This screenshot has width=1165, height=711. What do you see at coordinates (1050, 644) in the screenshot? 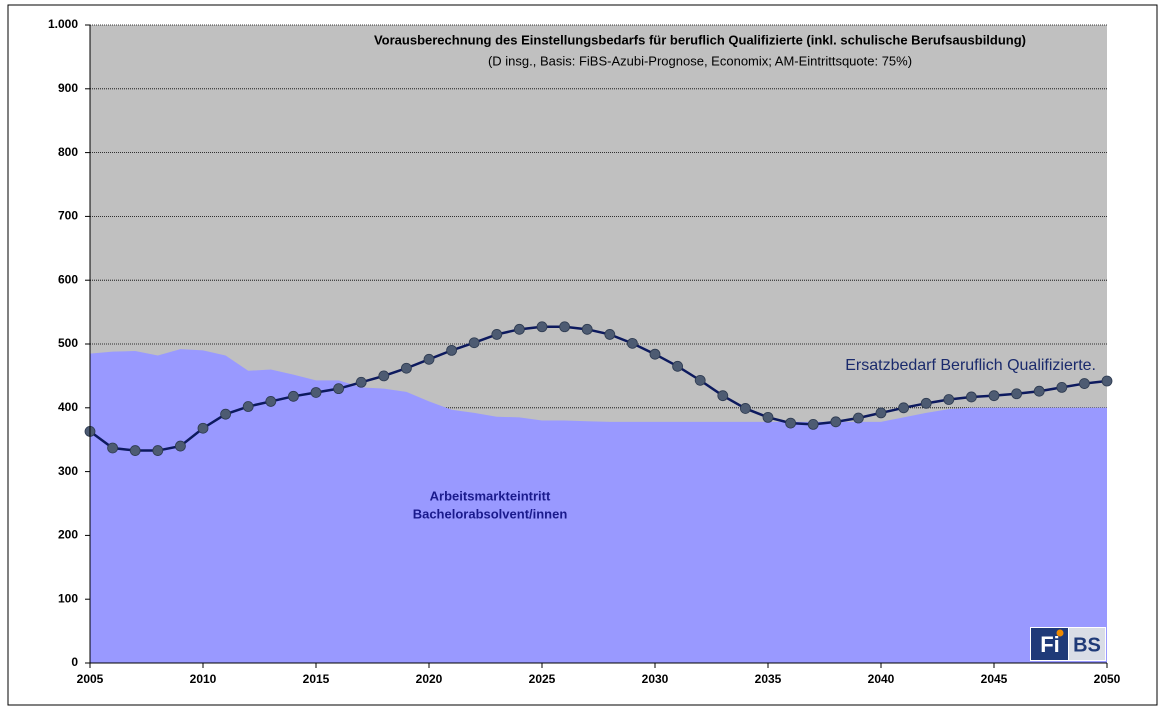
I see `logo-text: Fi` at bounding box center [1050, 644].